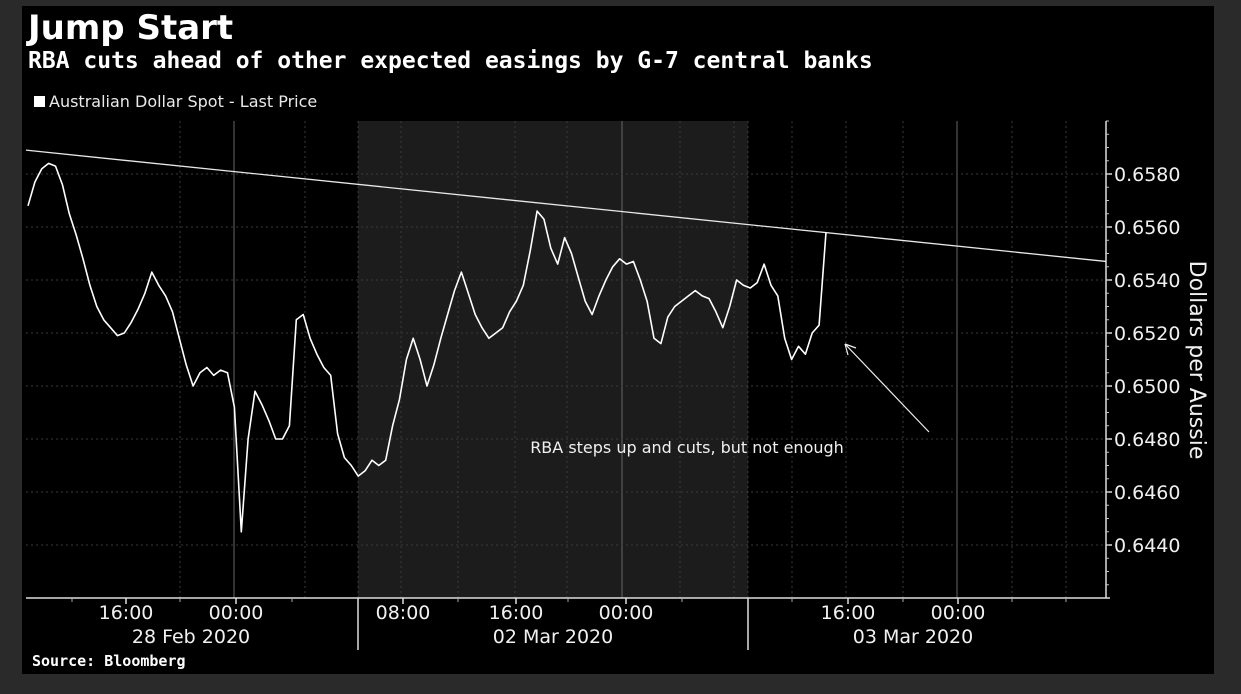 The width and height of the screenshot is (1241, 694). I want to click on x-date-label: 28 Feb 2020, so click(191, 637).